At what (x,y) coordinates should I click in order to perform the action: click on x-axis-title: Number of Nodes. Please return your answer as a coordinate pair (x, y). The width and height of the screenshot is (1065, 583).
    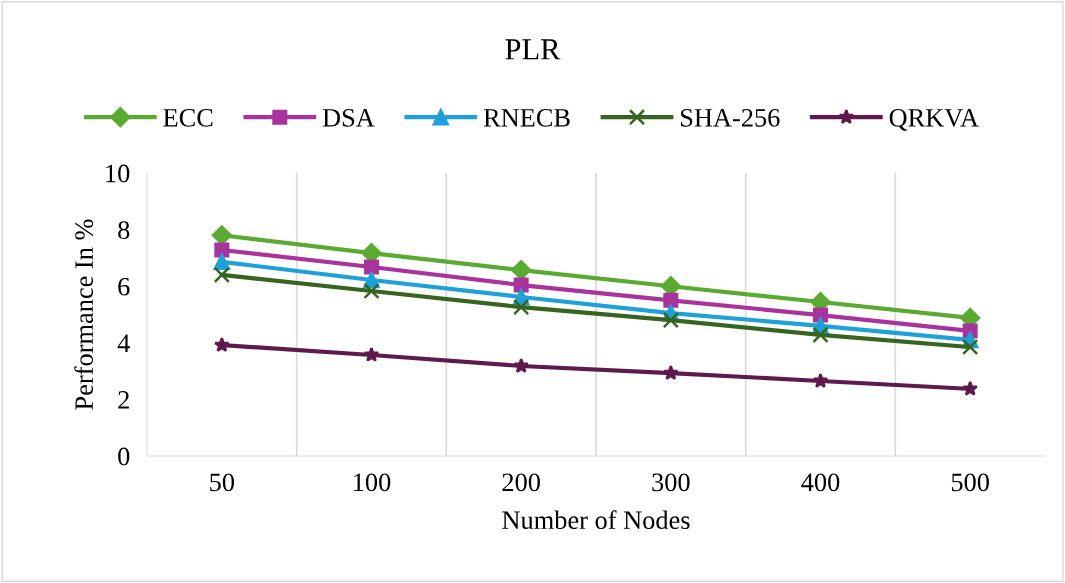
    Looking at the image, I should click on (596, 520).